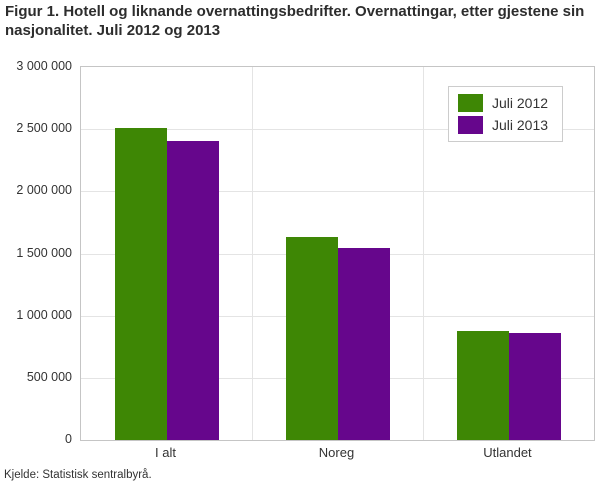  What do you see at coordinates (78, 475) in the screenshot?
I see `source-note: Kjelde: Statistisk sentralbyrå.` at bounding box center [78, 475].